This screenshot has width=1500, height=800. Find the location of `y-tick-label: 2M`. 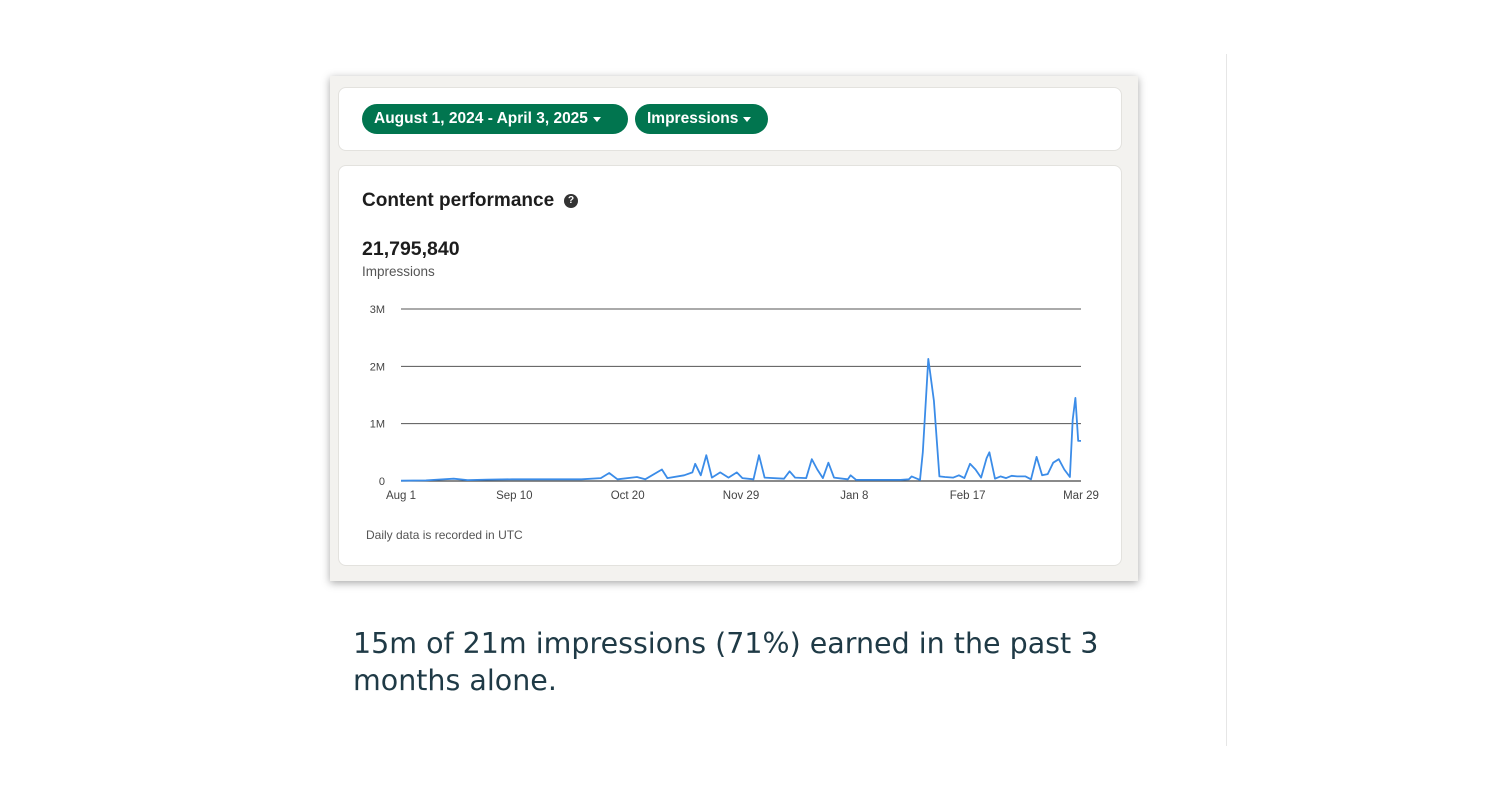

y-tick-label: 2M is located at coordinates (377, 367).